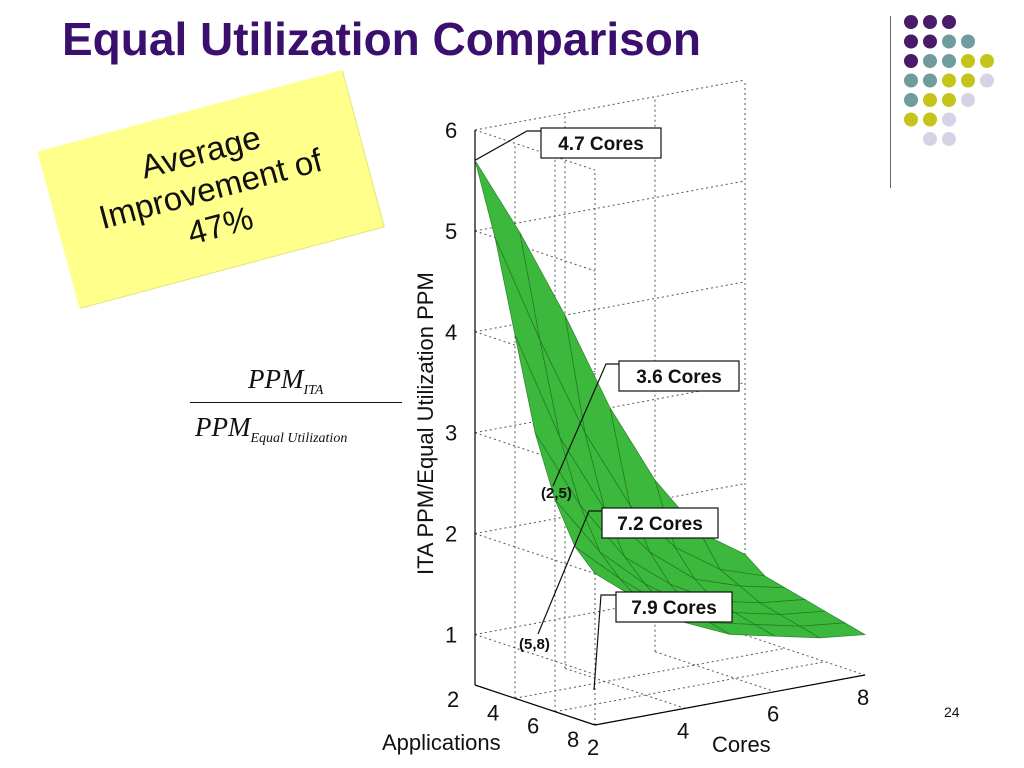  Describe the element at coordinates (890, 102) in the screenshot. I see `divider-line` at that location.